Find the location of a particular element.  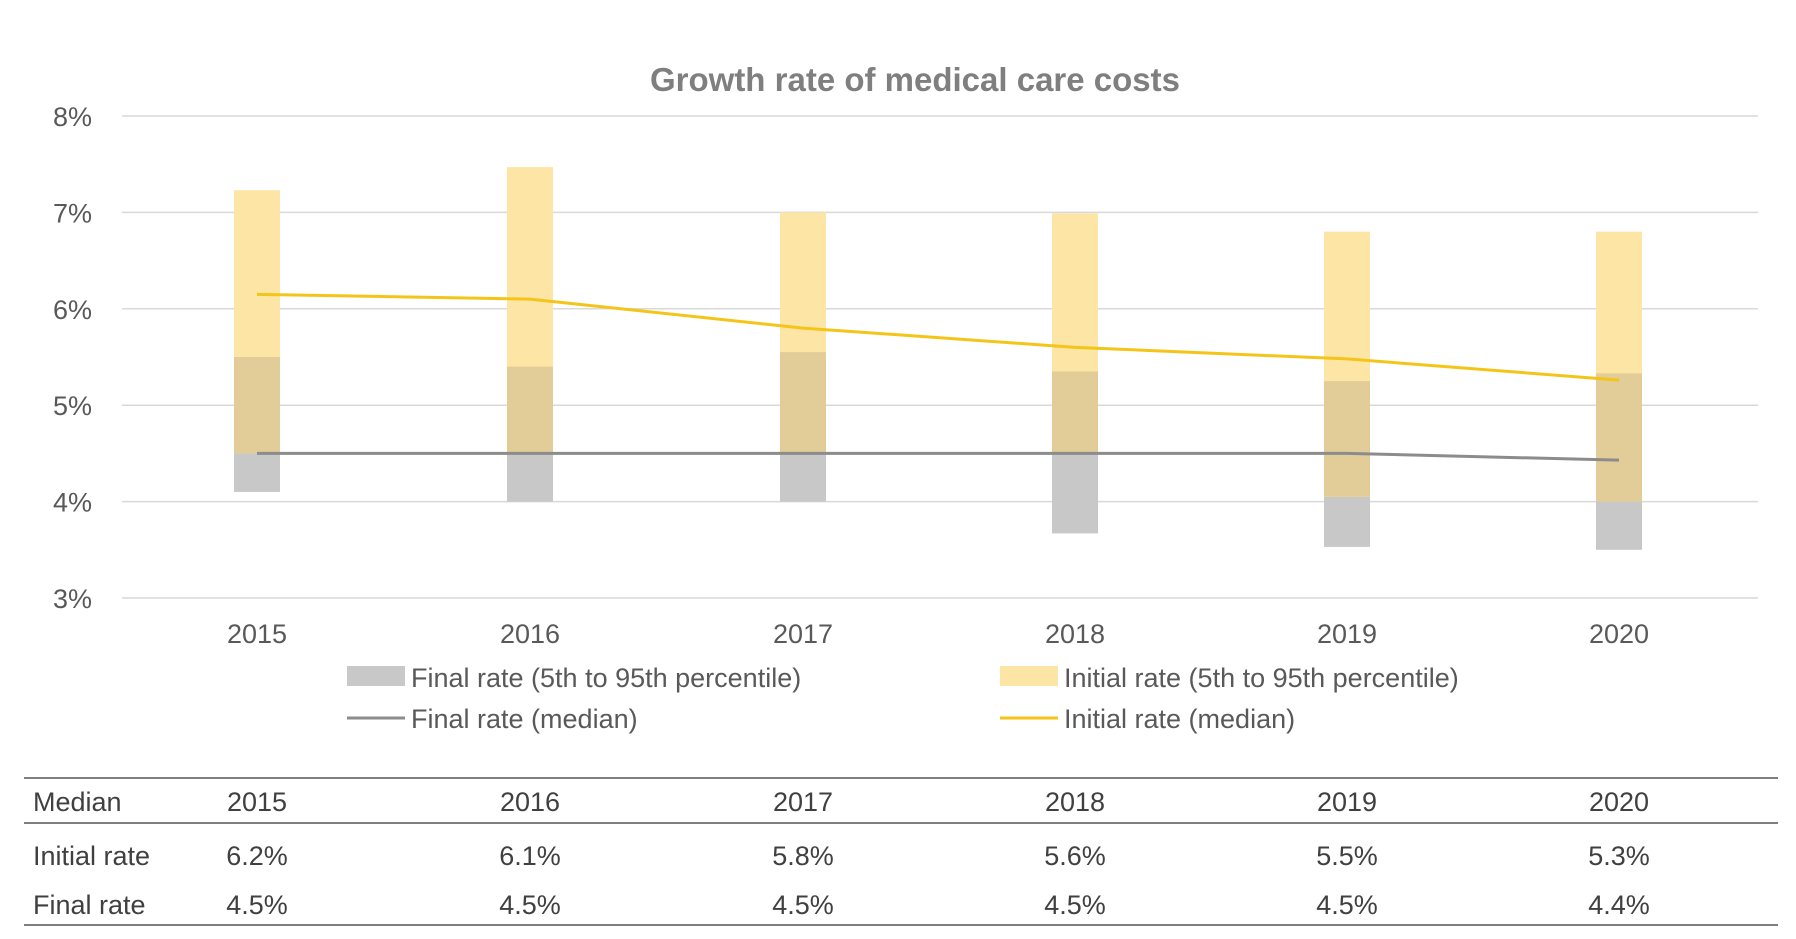

table-header-cell: 2015 is located at coordinates (257, 802).